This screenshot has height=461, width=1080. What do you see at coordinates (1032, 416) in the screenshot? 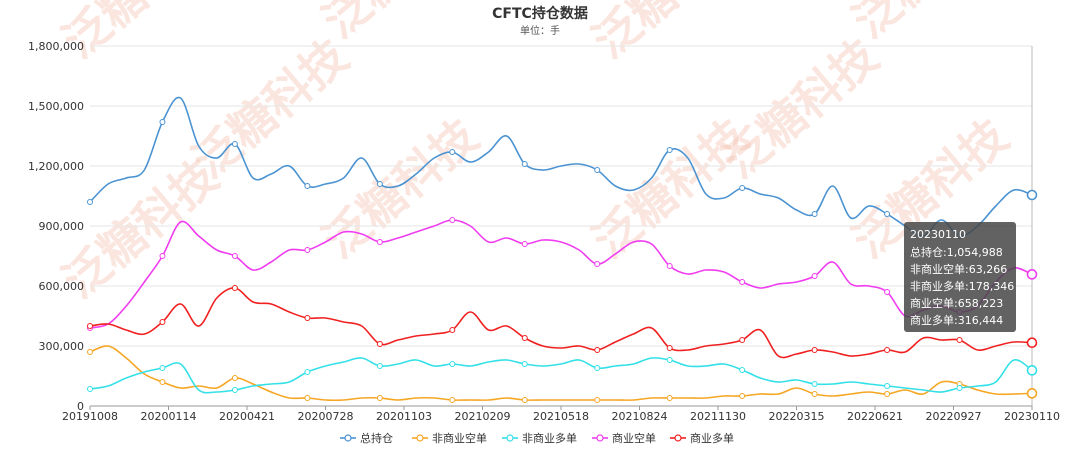
I see `x-tick-label: 20230110` at bounding box center [1032, 416].